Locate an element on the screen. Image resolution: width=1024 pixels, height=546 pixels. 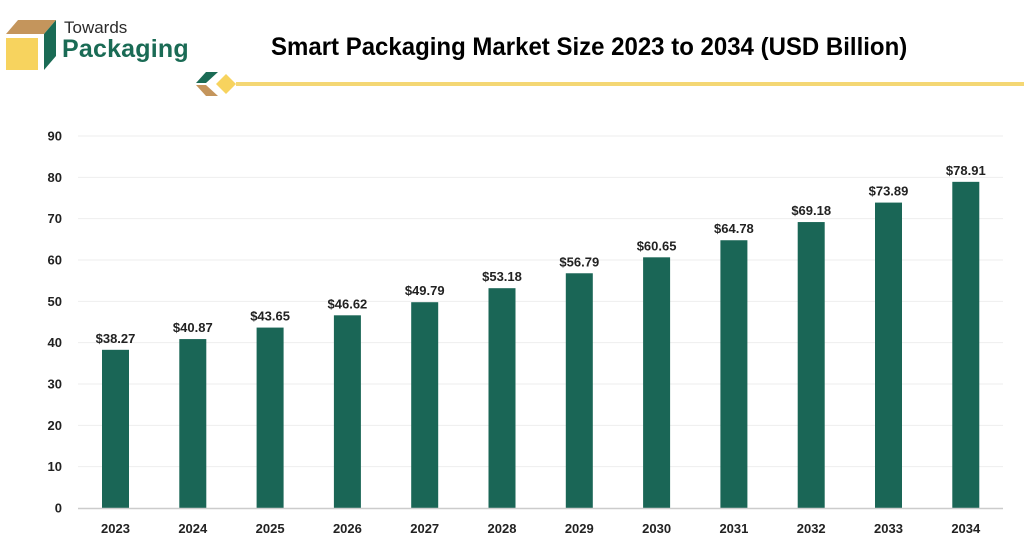
y-tick-label: 20 is located at coordinates (55, 425).